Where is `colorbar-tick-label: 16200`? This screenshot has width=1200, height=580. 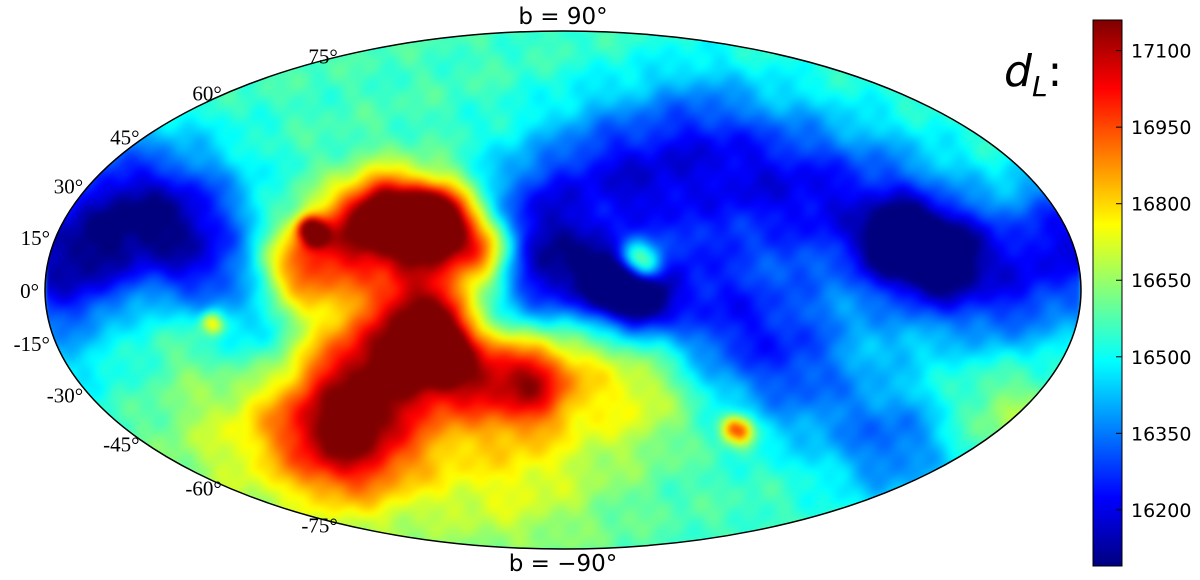 colorbar-tick-label: 16200 is located at coordinates (1161, 511).